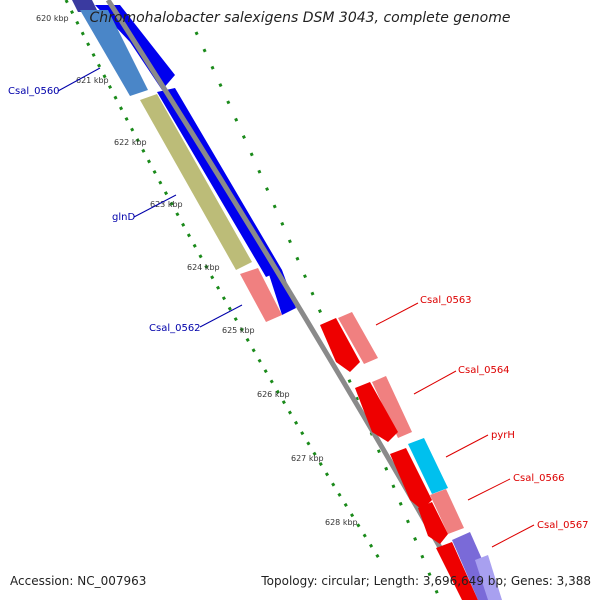 The height and width of the screenshot is (600, 600). Describe the element at coordinates (123, 217) in the screenshot. I see `gene-label-glnD: glnD` at that location.